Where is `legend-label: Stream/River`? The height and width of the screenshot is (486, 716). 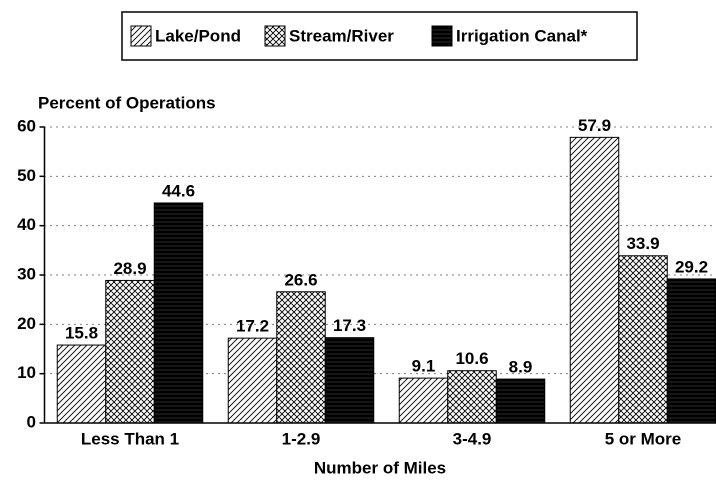 legend-label: Stream/River is located at coordinates (341, 35).